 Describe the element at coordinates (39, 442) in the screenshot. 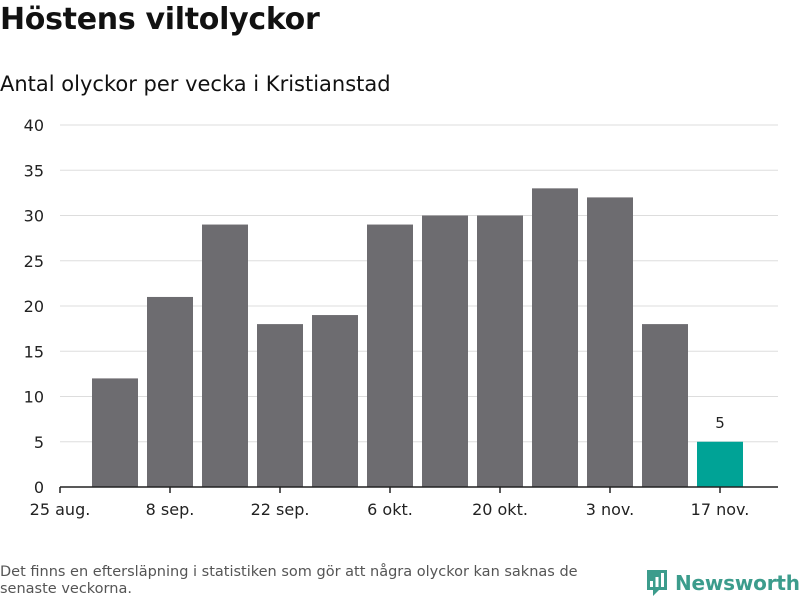

I see `y-tick-label: 5` at that location.